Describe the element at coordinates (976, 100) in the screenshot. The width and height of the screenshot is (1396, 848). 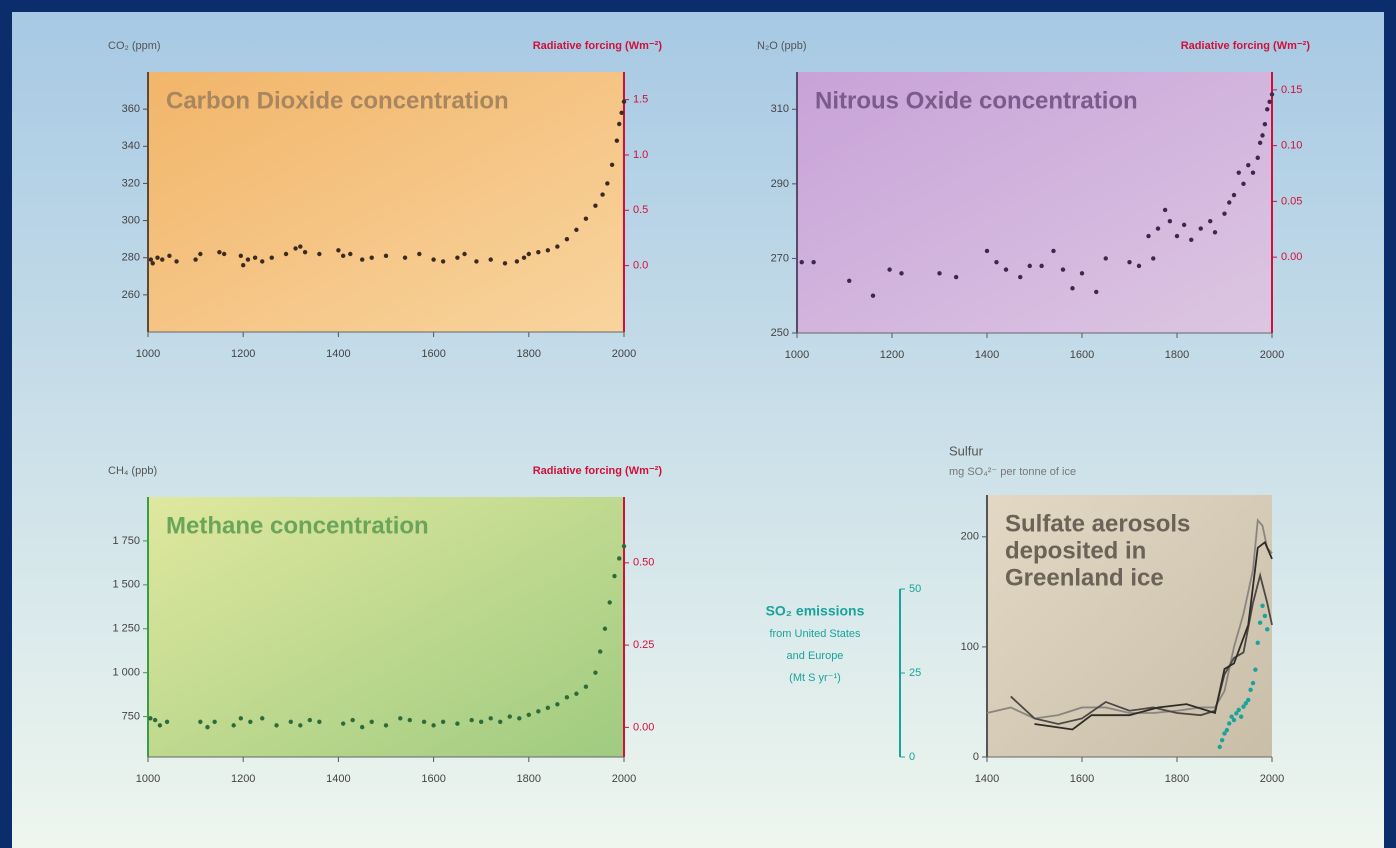
I see `chart-title: Nitrous Oxide concentration` at that location.